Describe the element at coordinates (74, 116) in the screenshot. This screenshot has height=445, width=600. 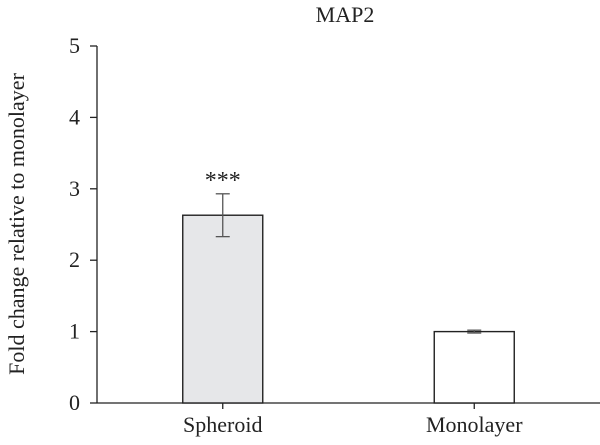
I see `y-tick-label: 4` at that location.